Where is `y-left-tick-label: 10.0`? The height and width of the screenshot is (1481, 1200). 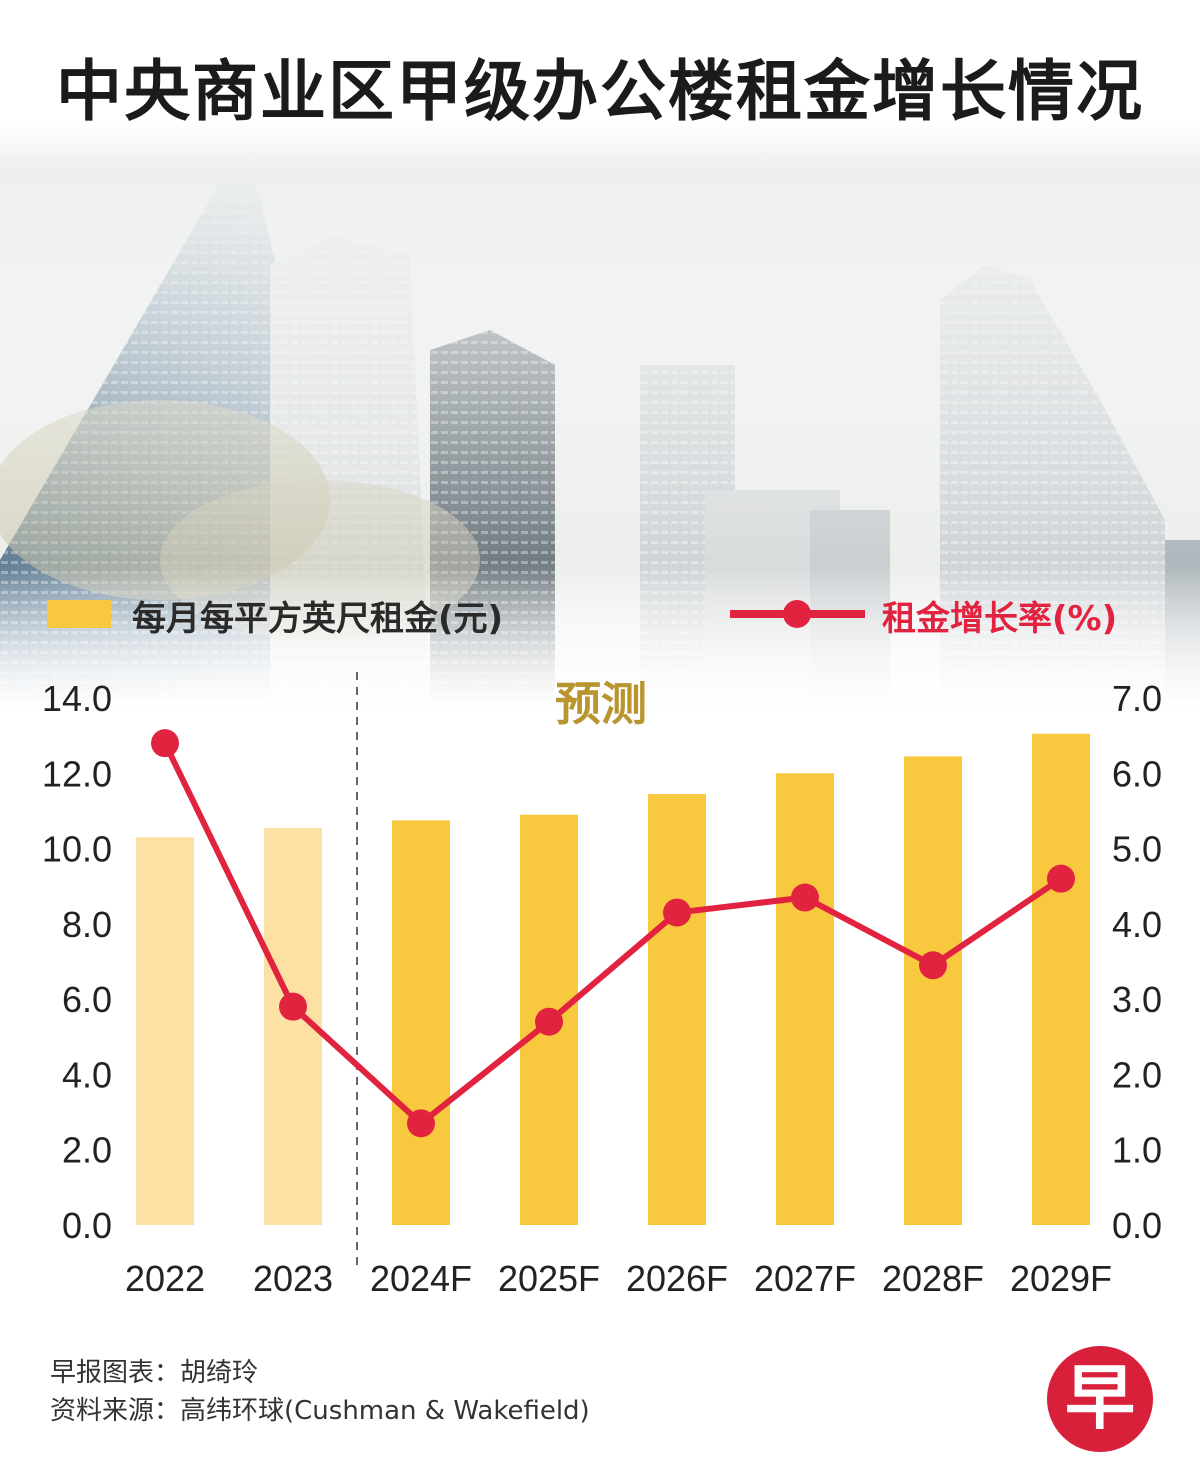 y-left-tick-label: 10.0 is located at coordinates (77, 849).